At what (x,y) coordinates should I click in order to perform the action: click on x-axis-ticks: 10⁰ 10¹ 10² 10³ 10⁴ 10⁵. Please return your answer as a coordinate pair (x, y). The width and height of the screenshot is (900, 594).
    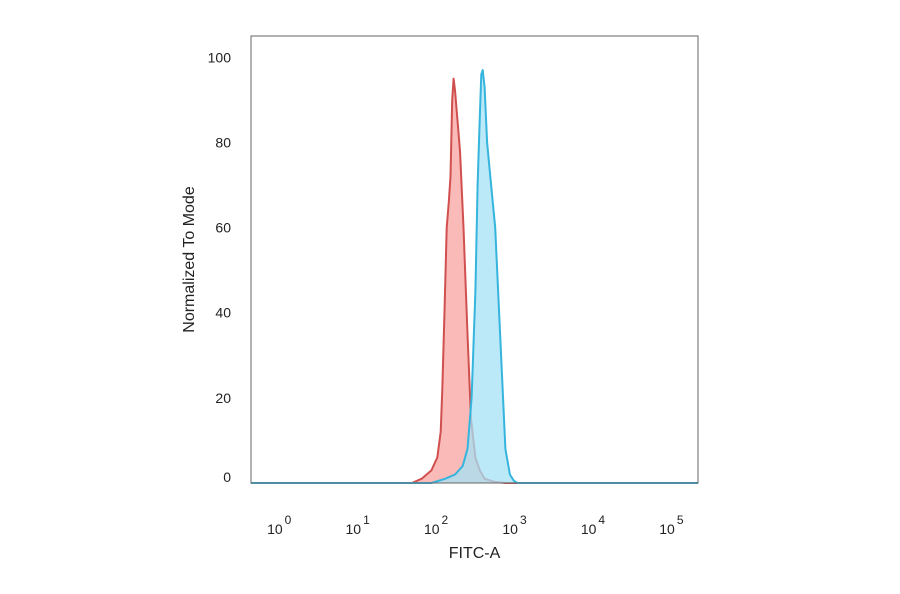
    Looking at the image, I should click on (475, 525).